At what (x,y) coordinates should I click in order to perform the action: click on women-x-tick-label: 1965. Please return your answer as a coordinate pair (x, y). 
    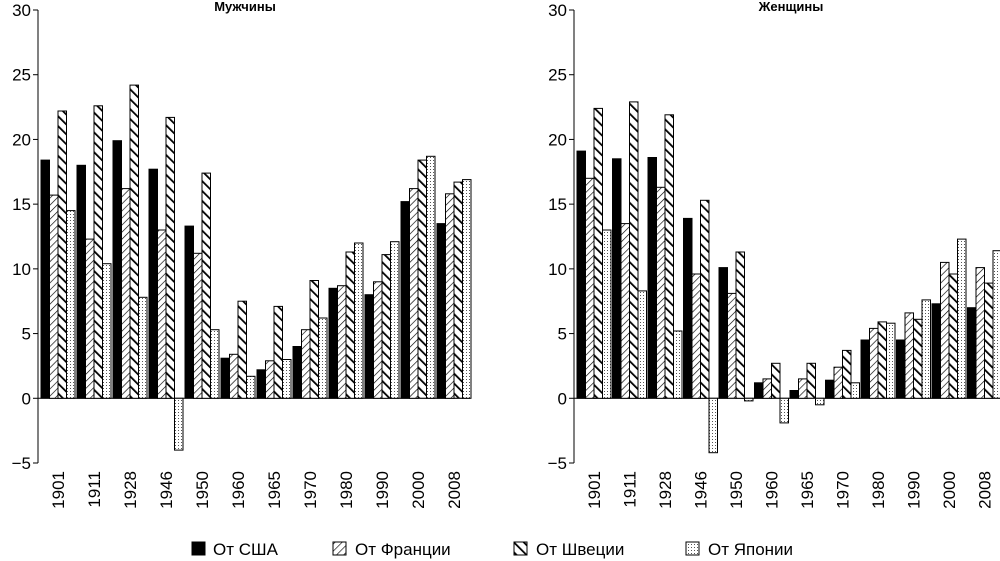
    Looking at the image, I should click on (807, 490).